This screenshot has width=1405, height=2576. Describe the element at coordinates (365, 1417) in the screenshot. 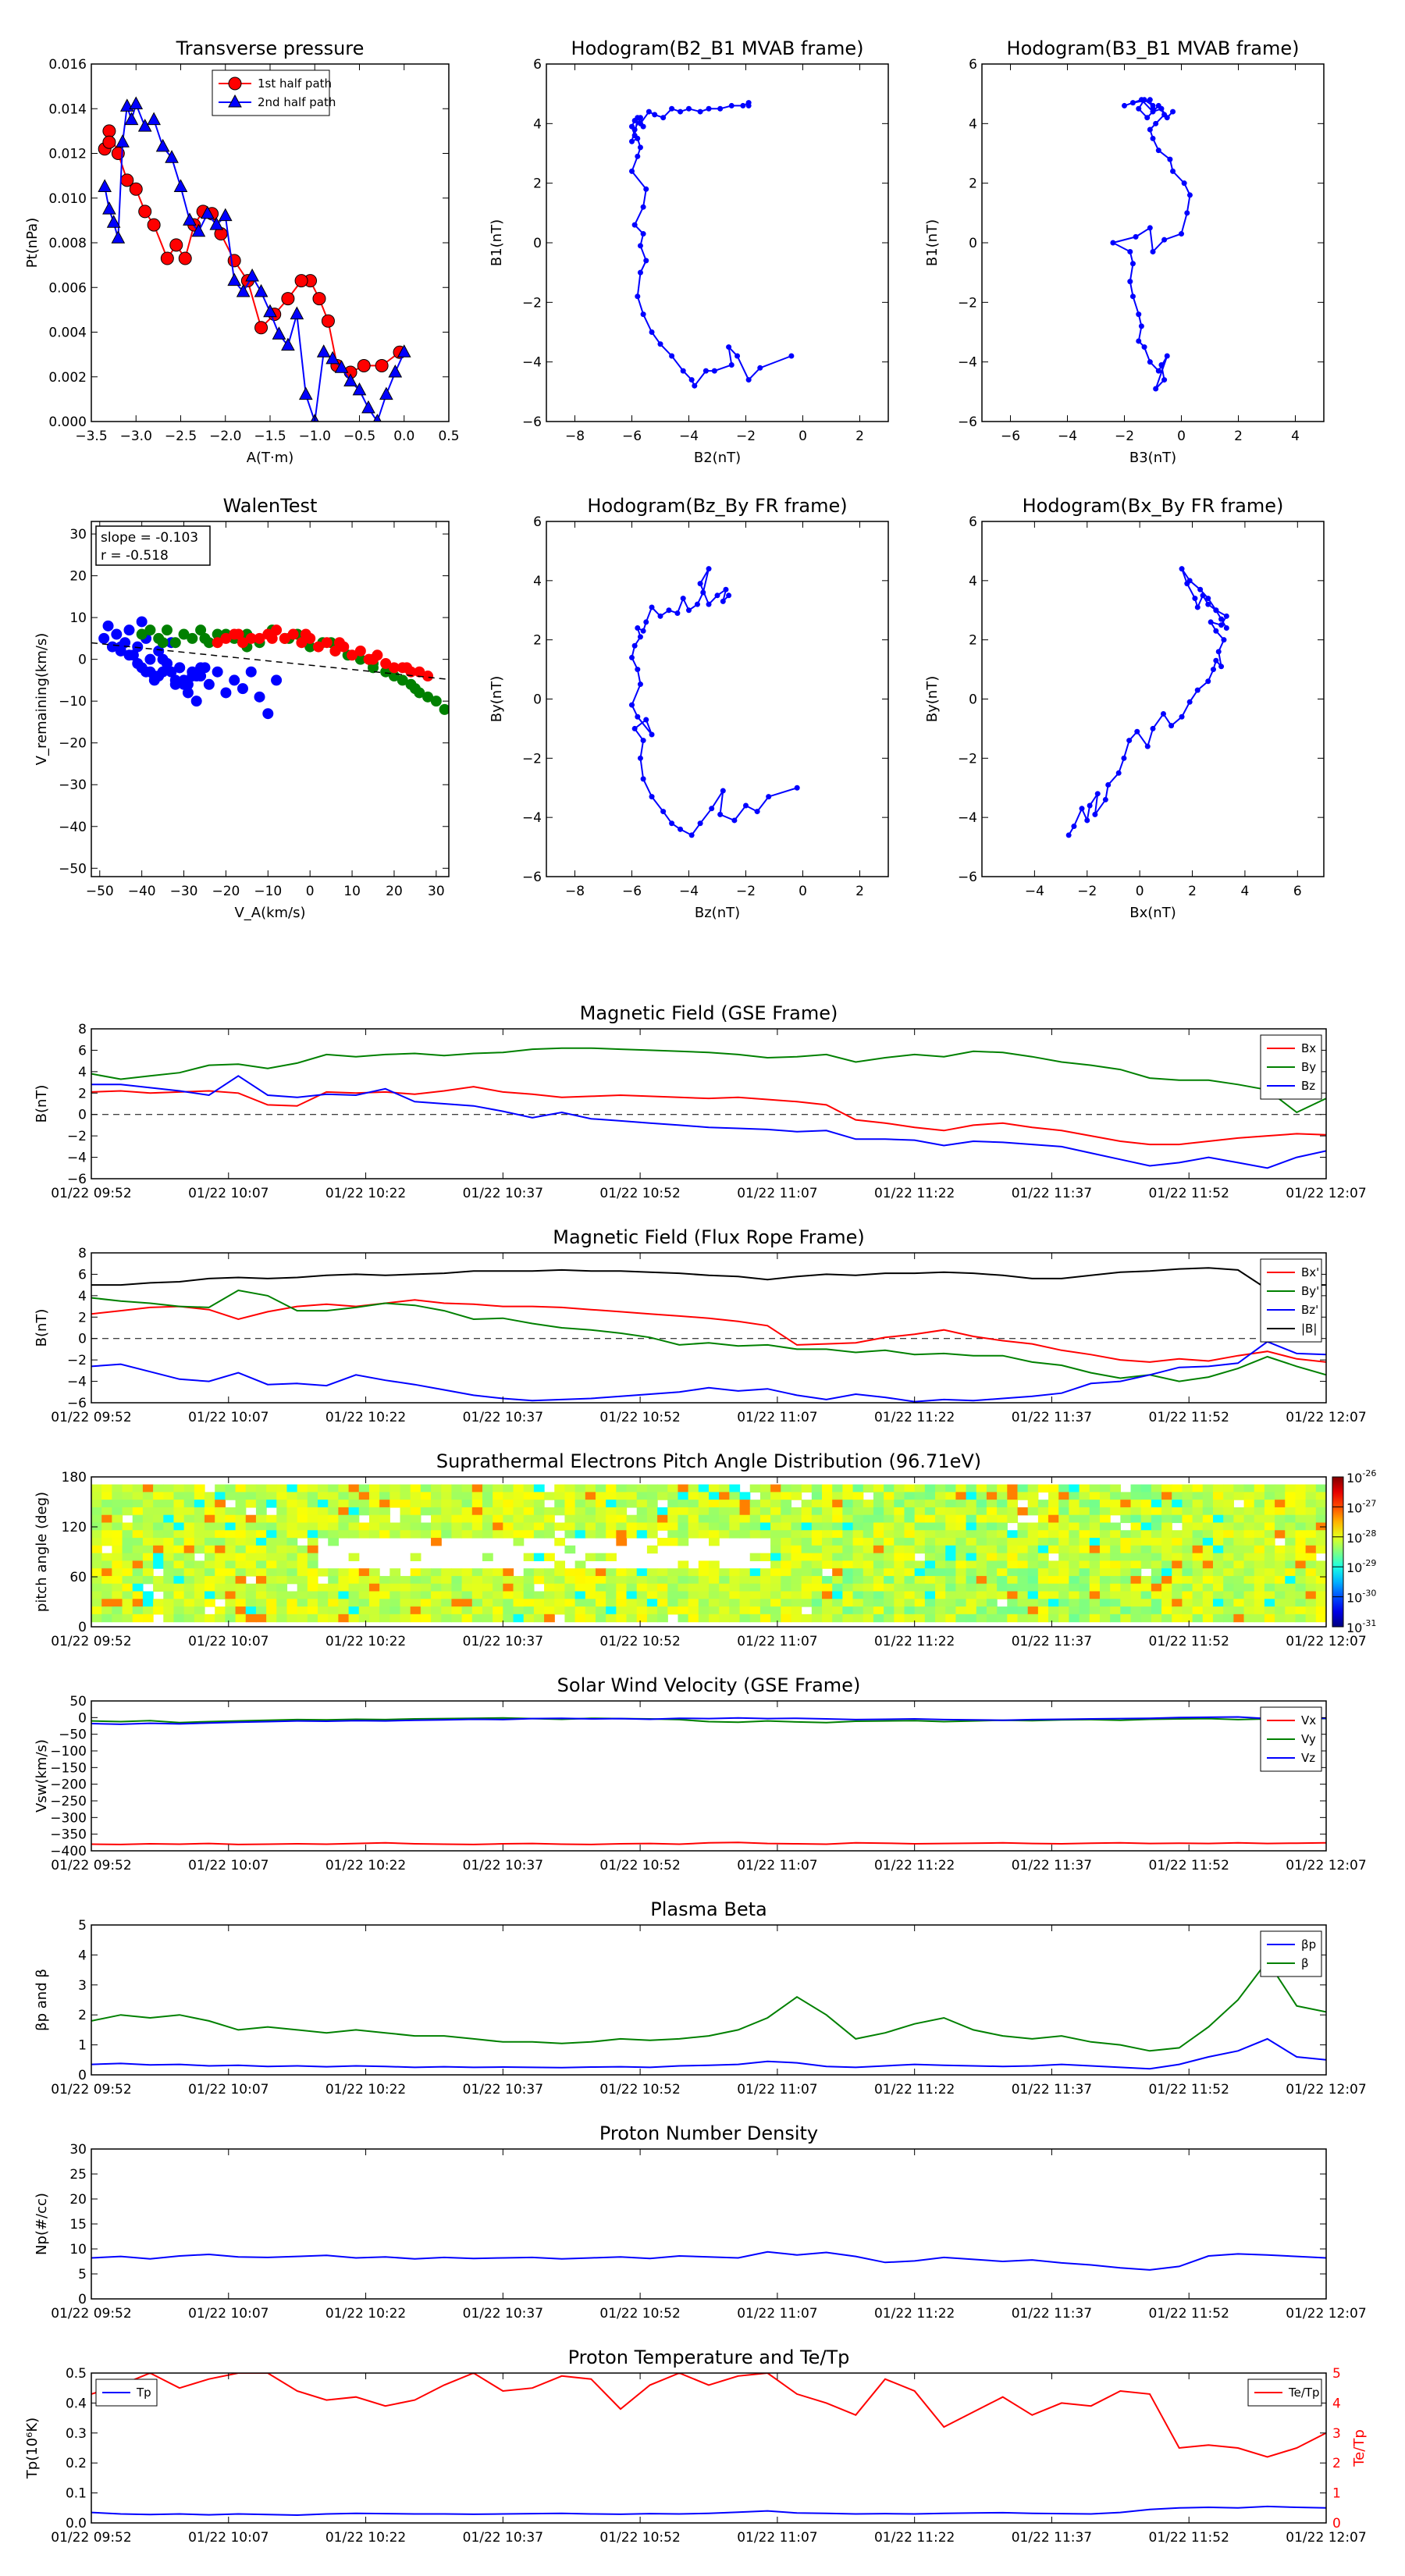

I see `mag_fr-time-label: 01/22 10:22` at that location.